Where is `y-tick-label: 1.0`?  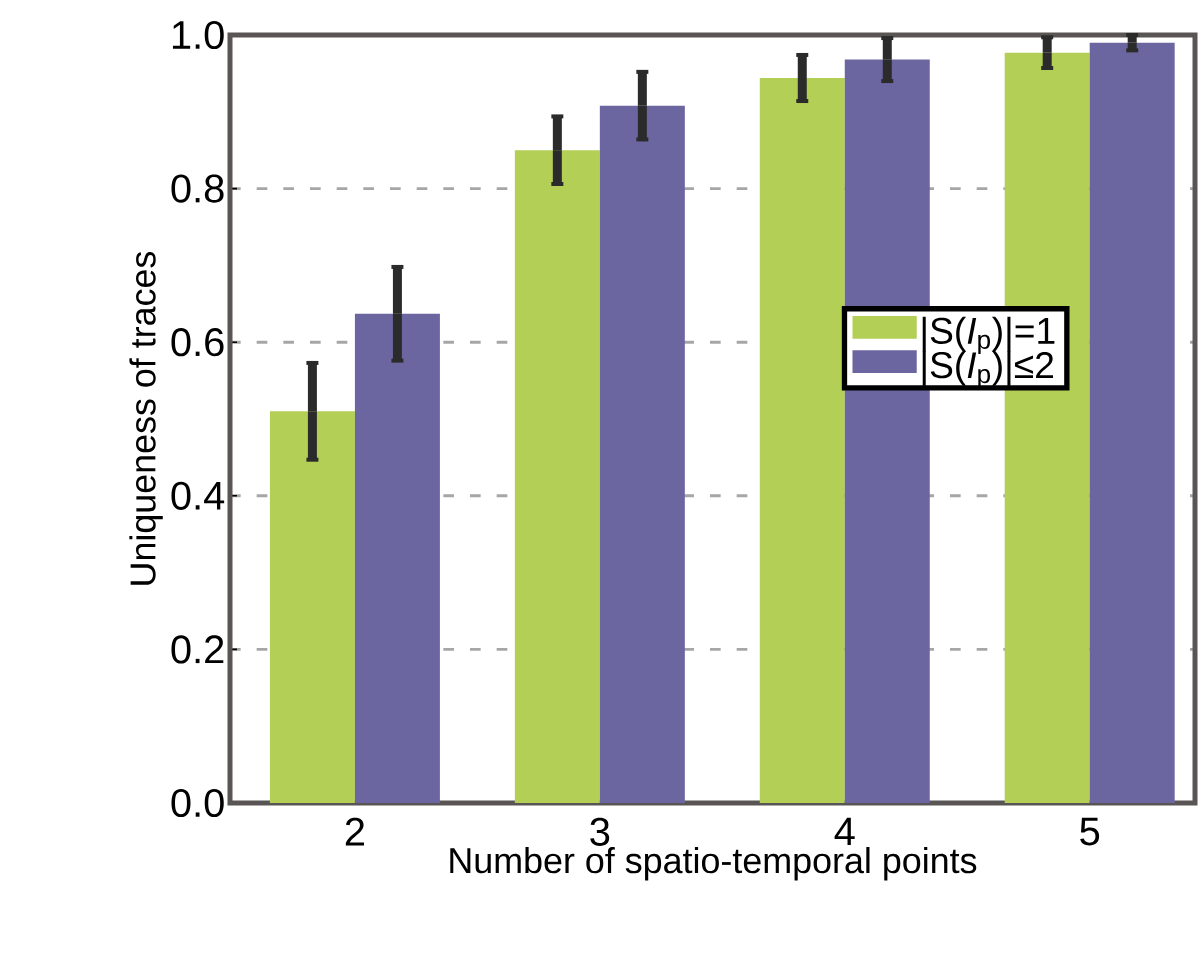
y-tick-label: 1.0 is located at coordinates (198, 35).